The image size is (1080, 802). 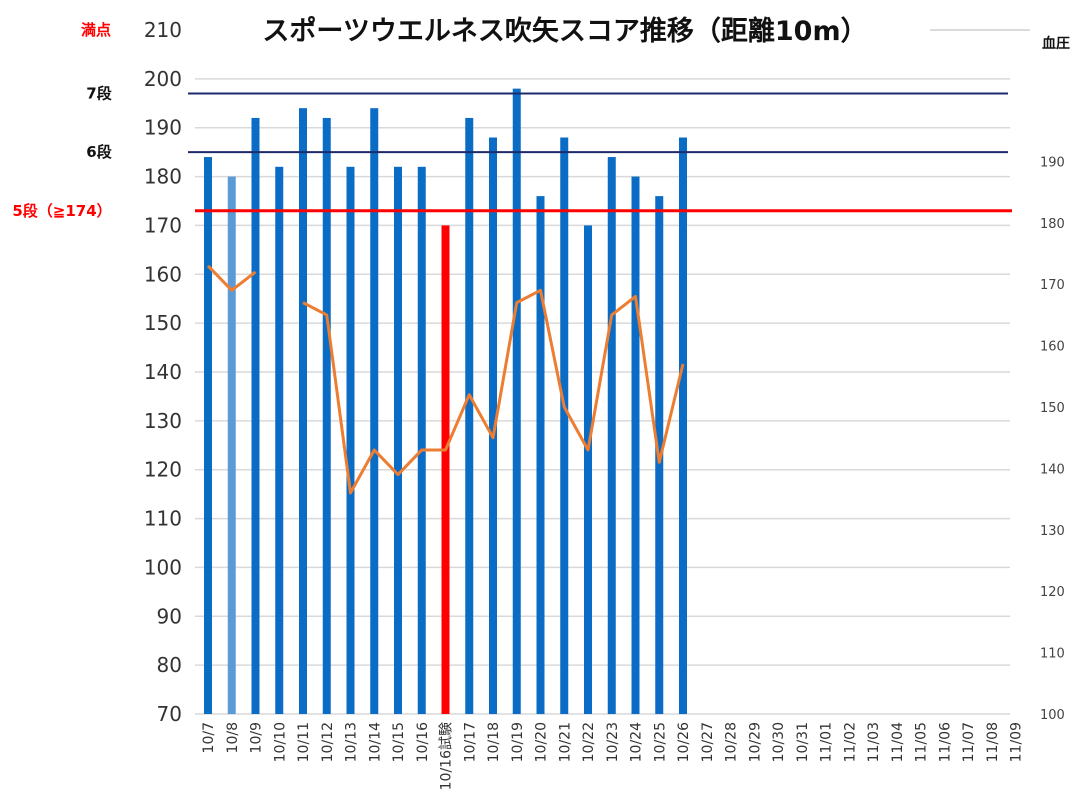 I want to click on y-tick-label: 180, so click(x=163, y=177).